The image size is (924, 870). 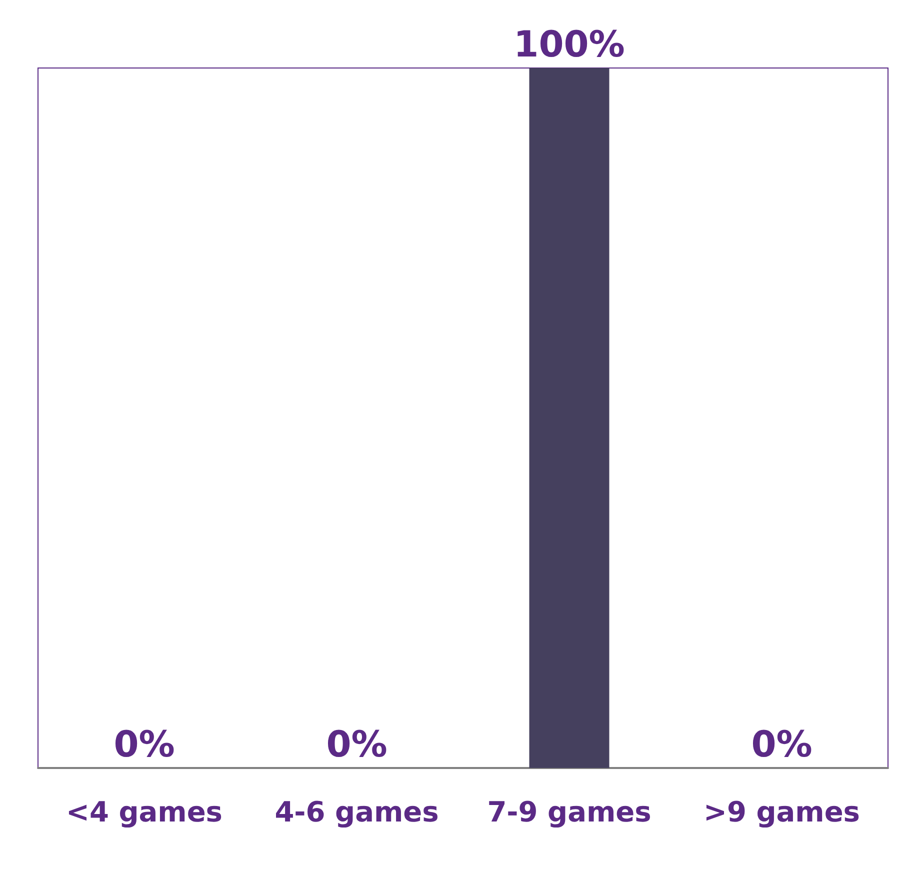 What do you see at coordinates (356, 812) in the screenshot?
I see `x-tick-label: 4-6 games` at bounding box center [356, 812].